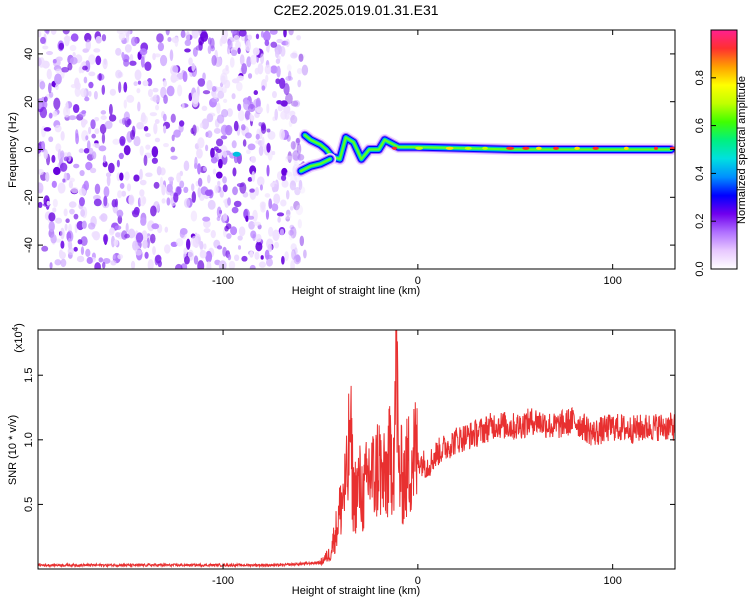 The width and height of the screenshot is (750, 600). What do you see at coordinates (29, 375) in the screenshot?
I see `snr-y-tick-label: 1.5` at bounding box center [29, 375].